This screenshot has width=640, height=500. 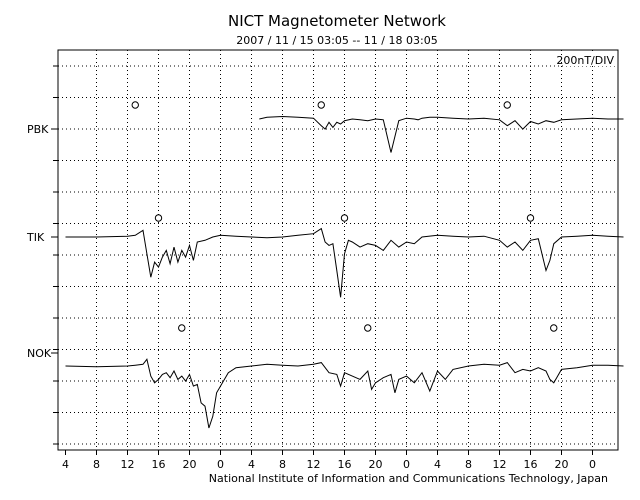 What do you see at coordinates (55, 255) in the screenshot?
I see `y-tick-marks` at bounding box center [55, 255].